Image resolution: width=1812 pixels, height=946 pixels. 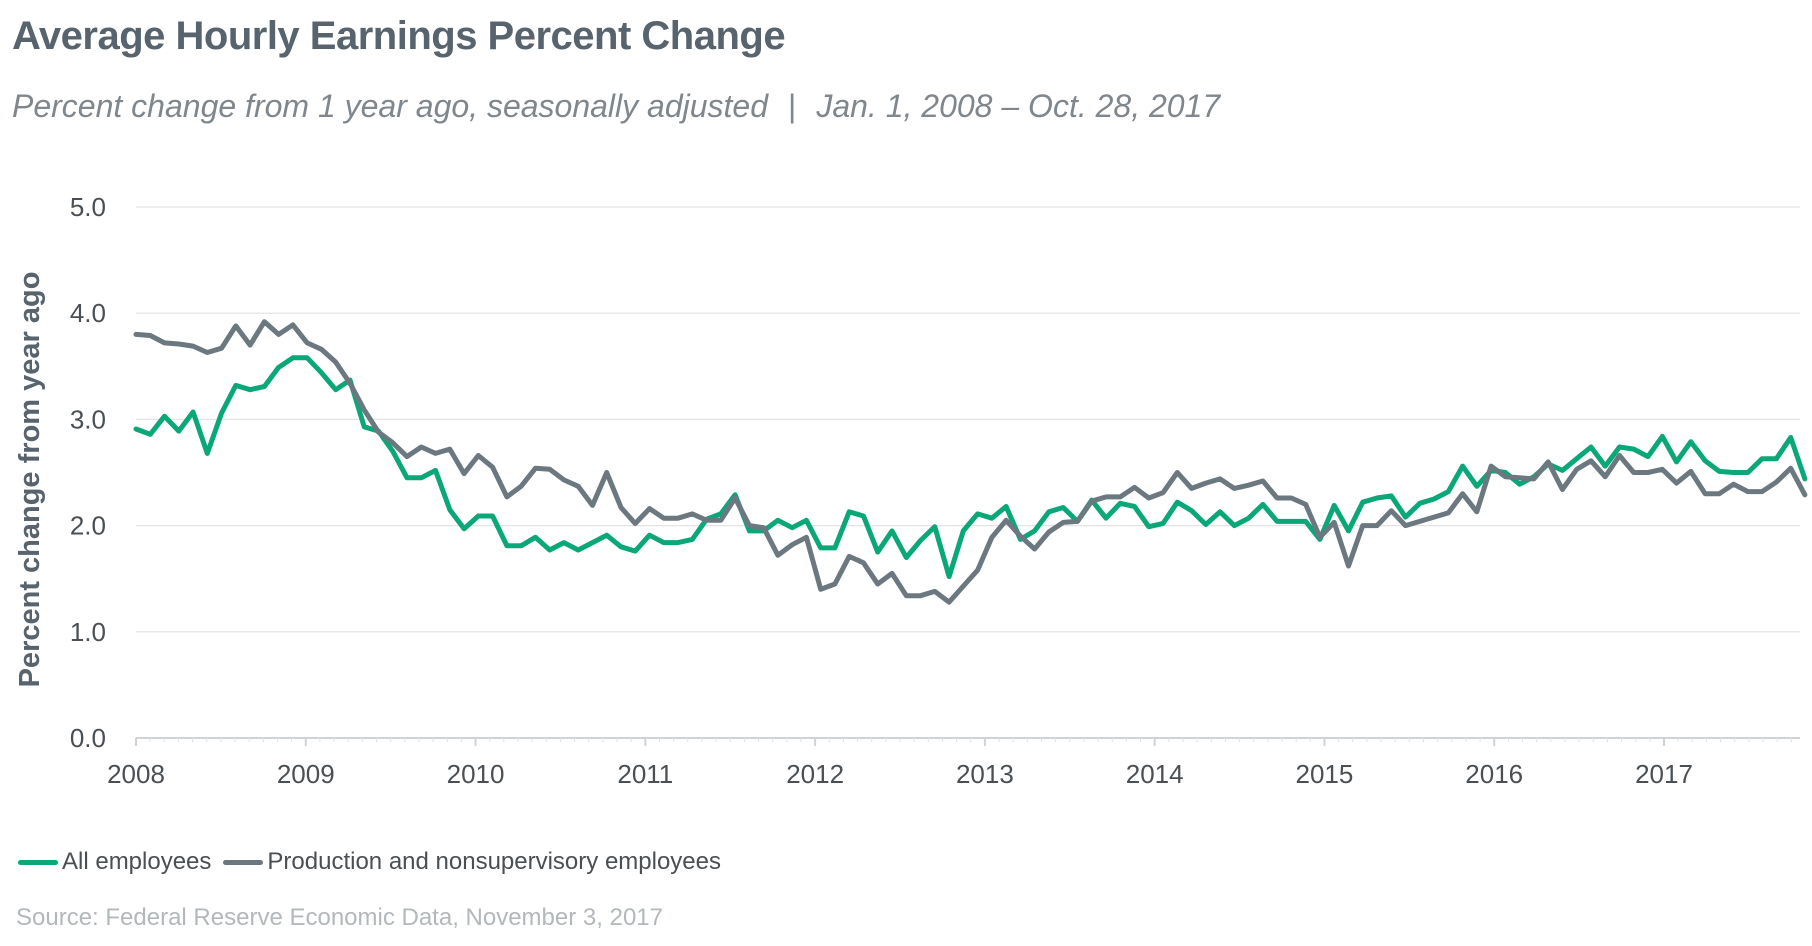 I want to click on legend-item-production-employees: Production and nonsupervisory employees, so click(x=472, y=862).